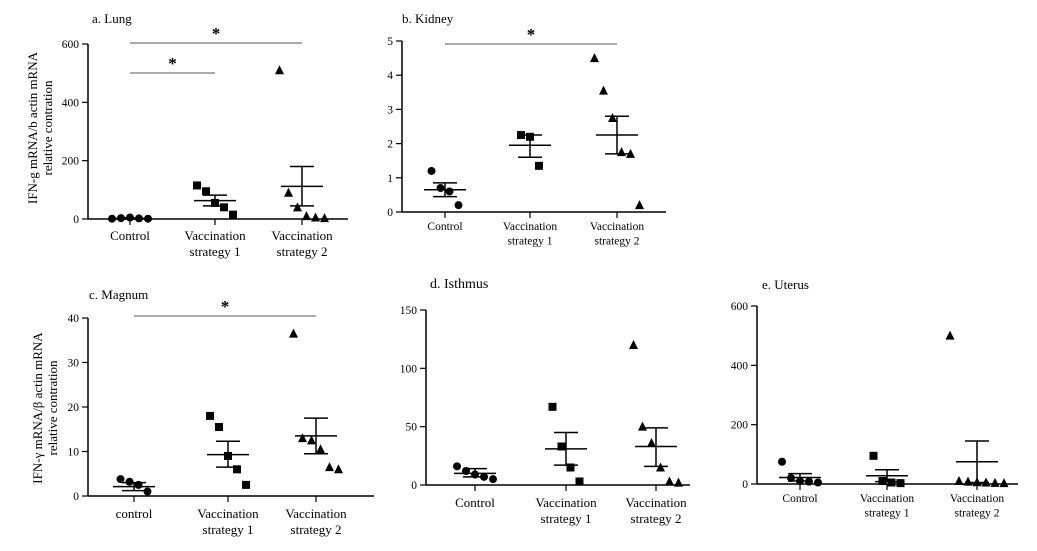 The height and width of the screenshot is (551, 1037). What do you see at coordinates (32, 127) in the screenshot?
I see `y-axis-title: IFN-g mRNA/b actin mRNA` at bounding box center [32, 127].